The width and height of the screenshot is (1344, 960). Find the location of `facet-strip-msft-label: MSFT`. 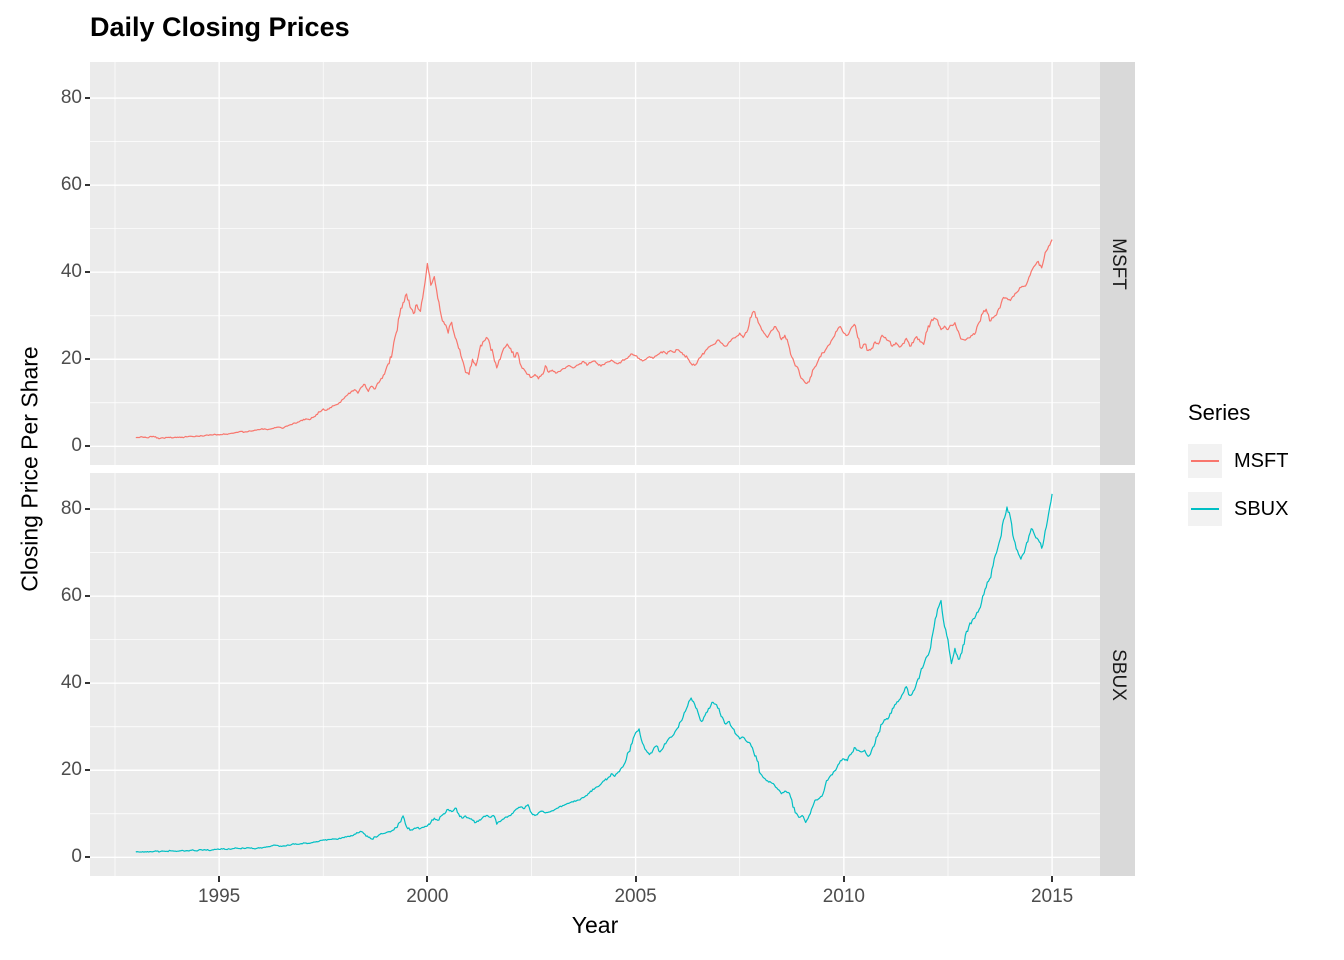

facet-strip-msft-label: MSFT is located at coordinates (1118, 263).